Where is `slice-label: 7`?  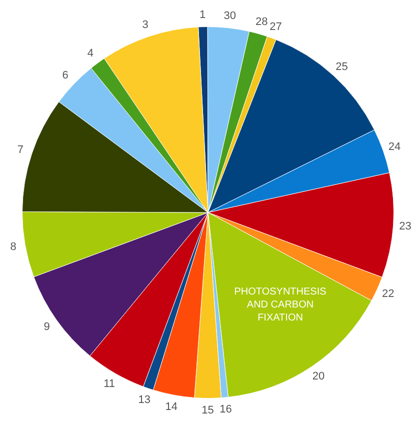 slice-label: 7 is located at coordinates (20, 150).